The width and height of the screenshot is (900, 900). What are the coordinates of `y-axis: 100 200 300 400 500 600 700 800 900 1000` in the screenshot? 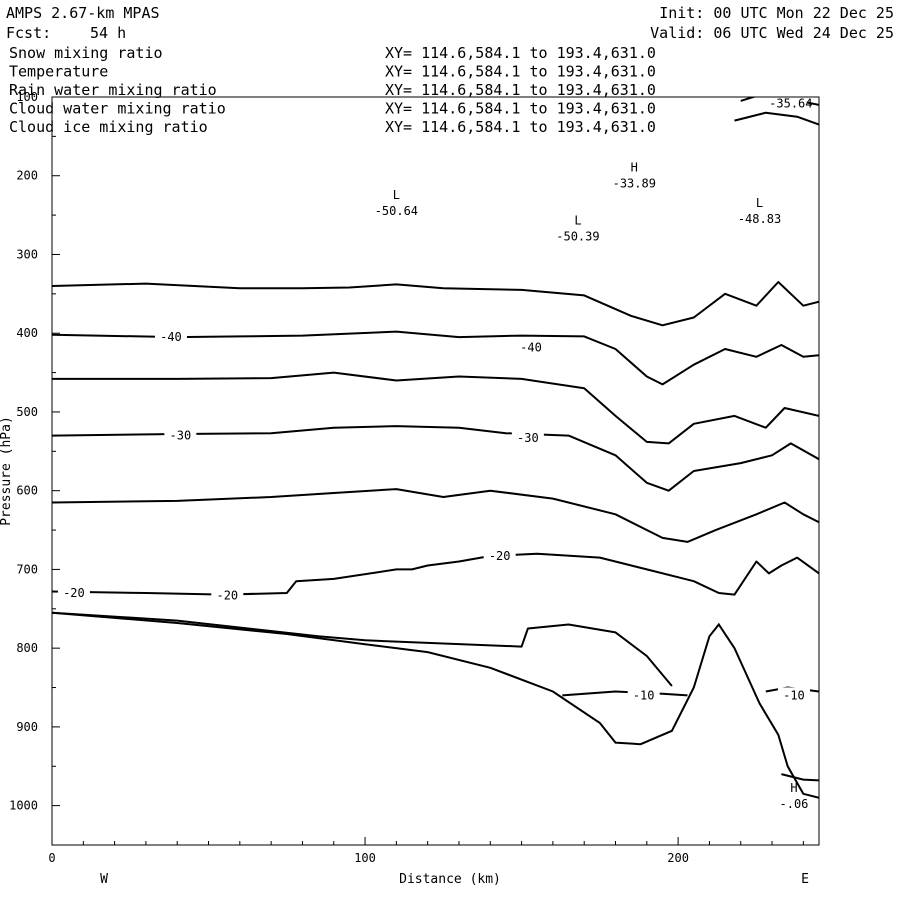 It's located at (34, 468).